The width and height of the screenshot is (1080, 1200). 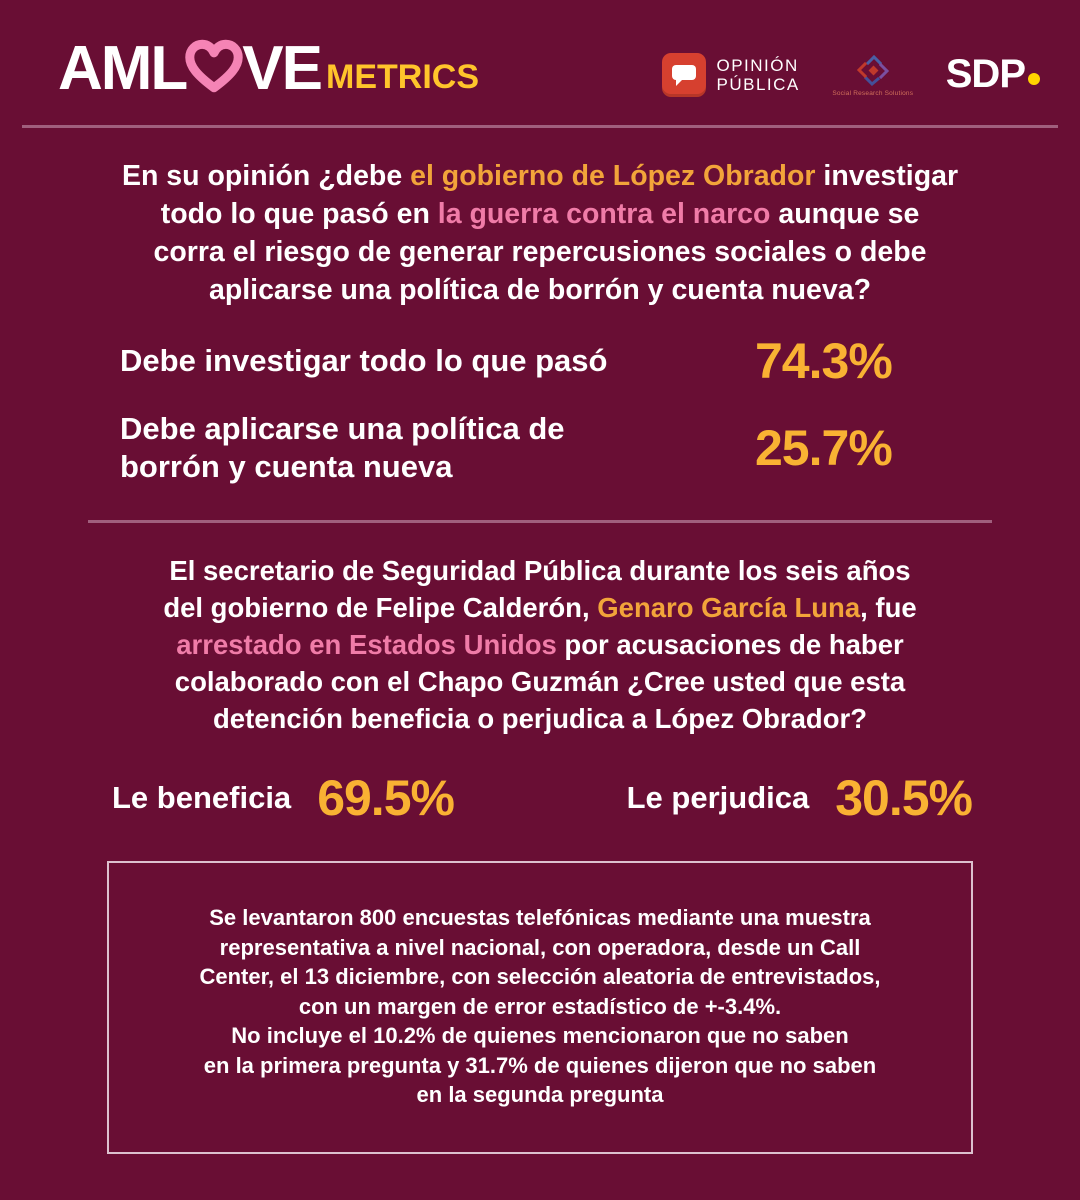 I want to click on q2-seg-2: , fue, so click(x=888, y=607).